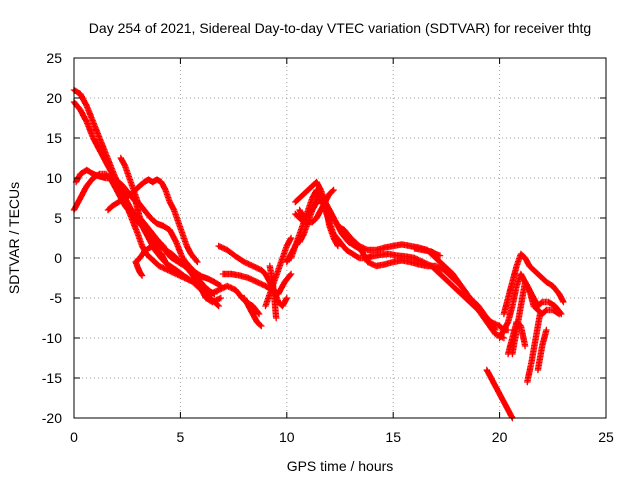 This screenshot has height=480, width=640. Describe the element at coordinates (500, 437) in the screenshot. I see `x-tick-label: 20` at that location.